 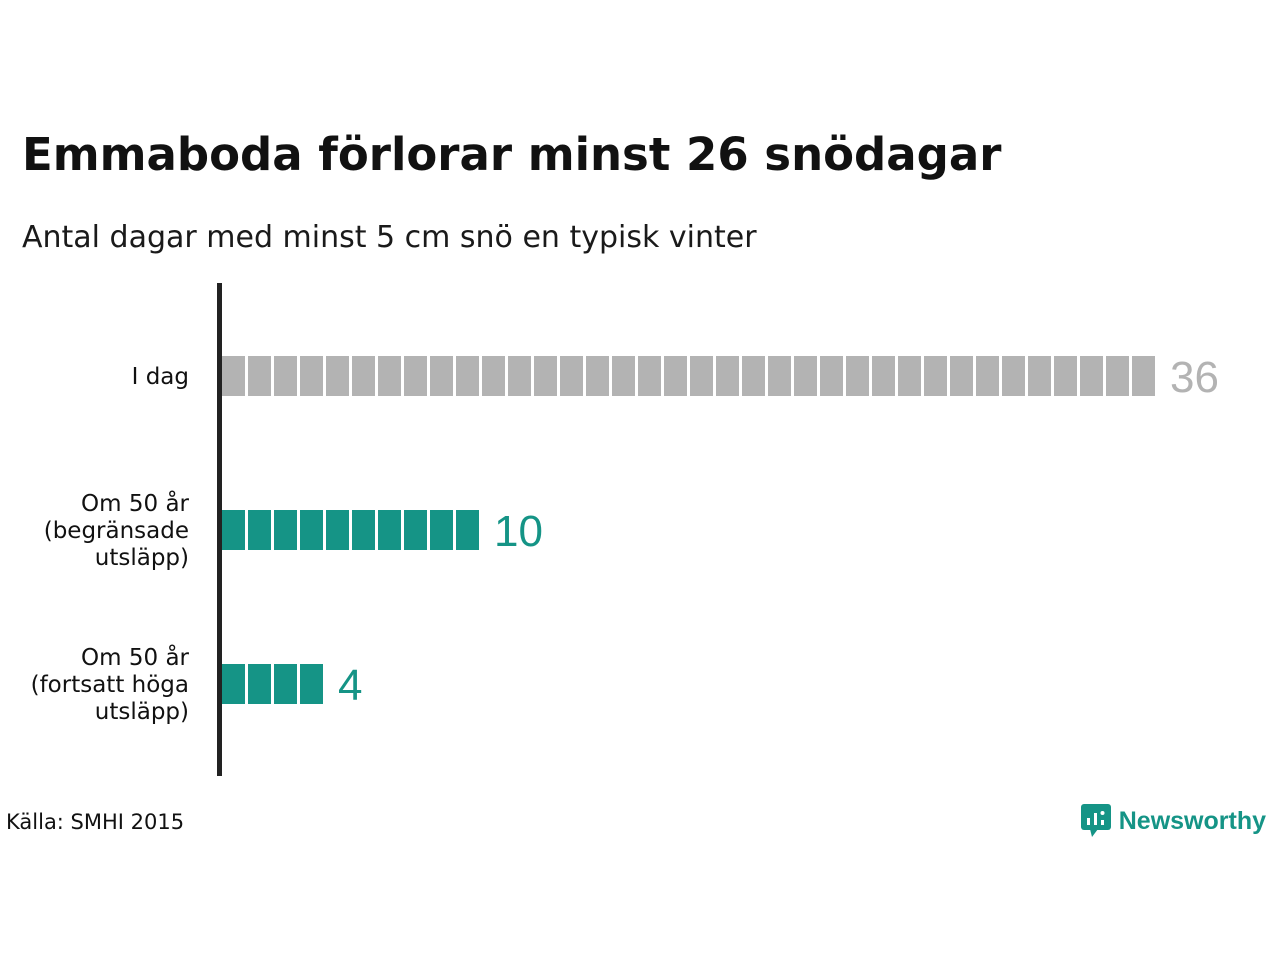 What do you see at coordinates (518, 531) in the screenshot?
I see `value-label: 10` at bounding box center [518, 531].